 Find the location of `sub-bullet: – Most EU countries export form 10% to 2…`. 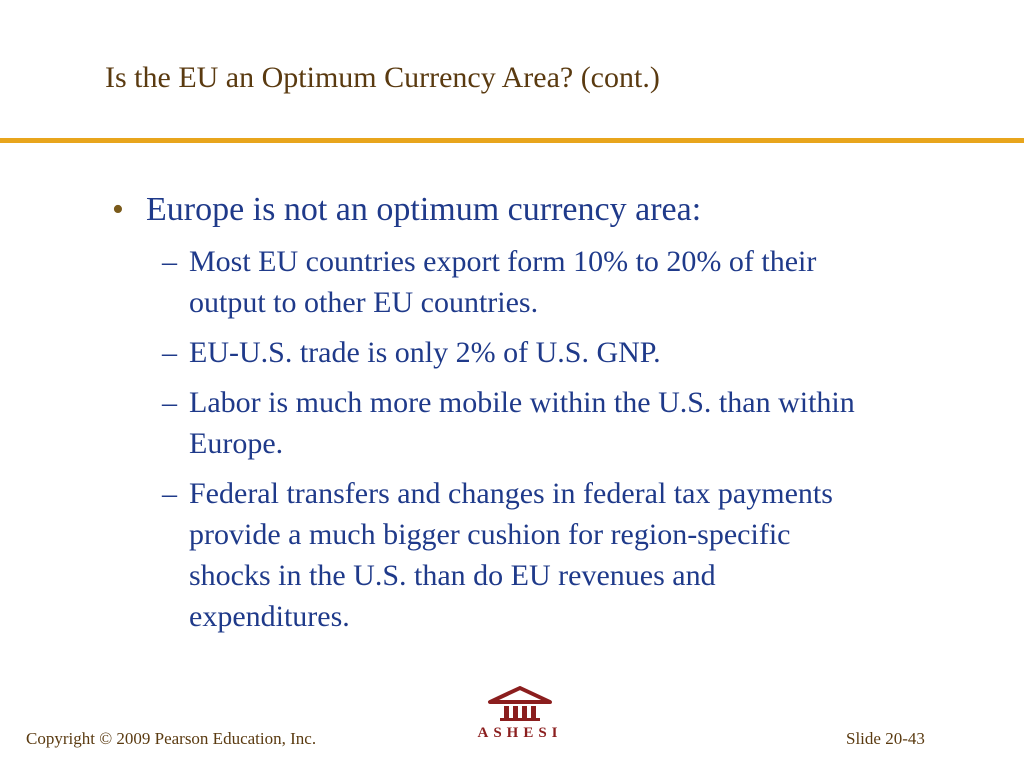

sub-bullet: – Most EU countries export form 10% to 2… is located at coordinates (562, 282).